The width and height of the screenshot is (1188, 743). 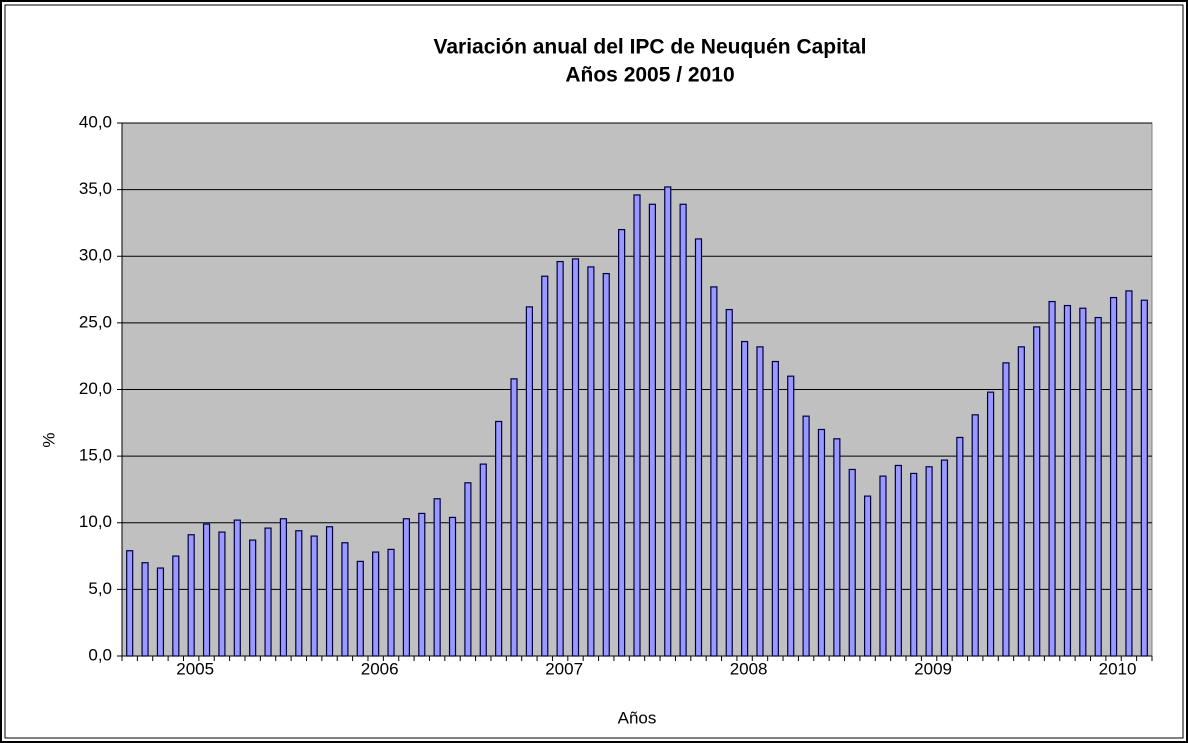 What do you see at coordinates (100, 654) in the screenshot?
I see `y-tick-label: 0,0` at bounding box center [100, 654].